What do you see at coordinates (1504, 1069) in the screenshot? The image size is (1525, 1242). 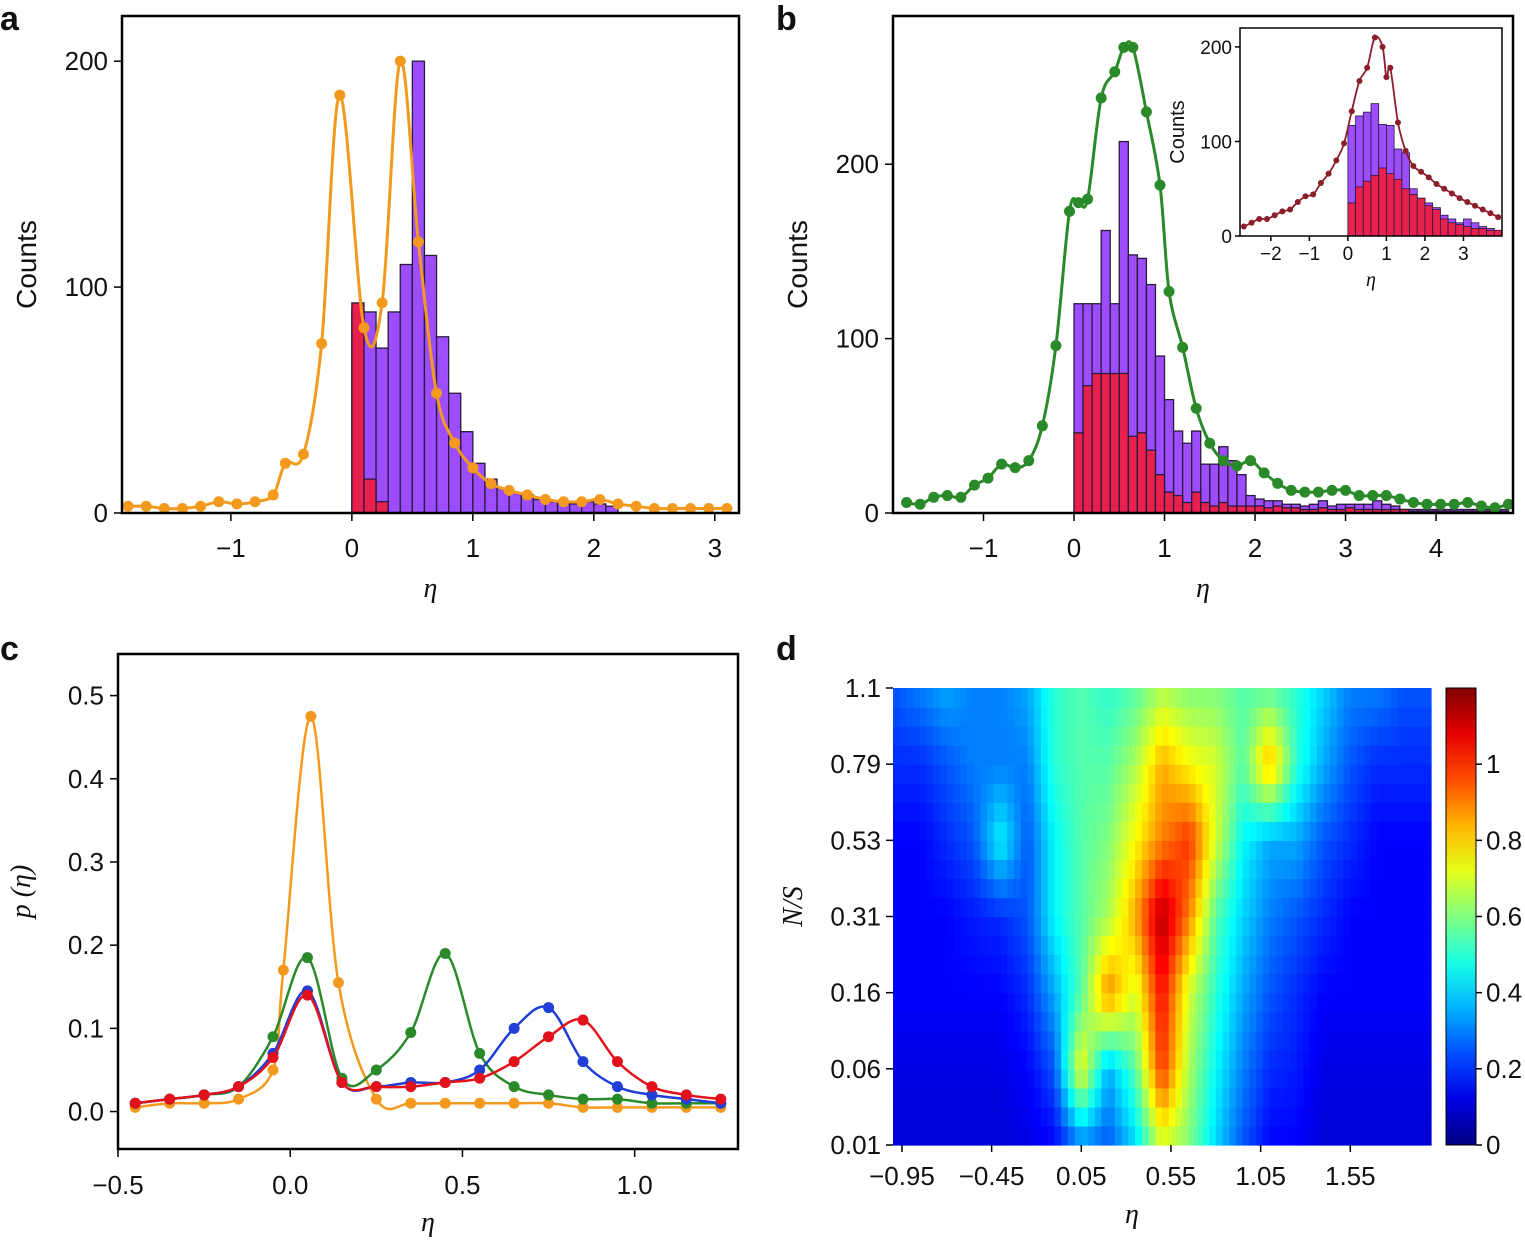 I see `colorbar-tick-label-1: 0.2` at bounding box center [1504, 1069].